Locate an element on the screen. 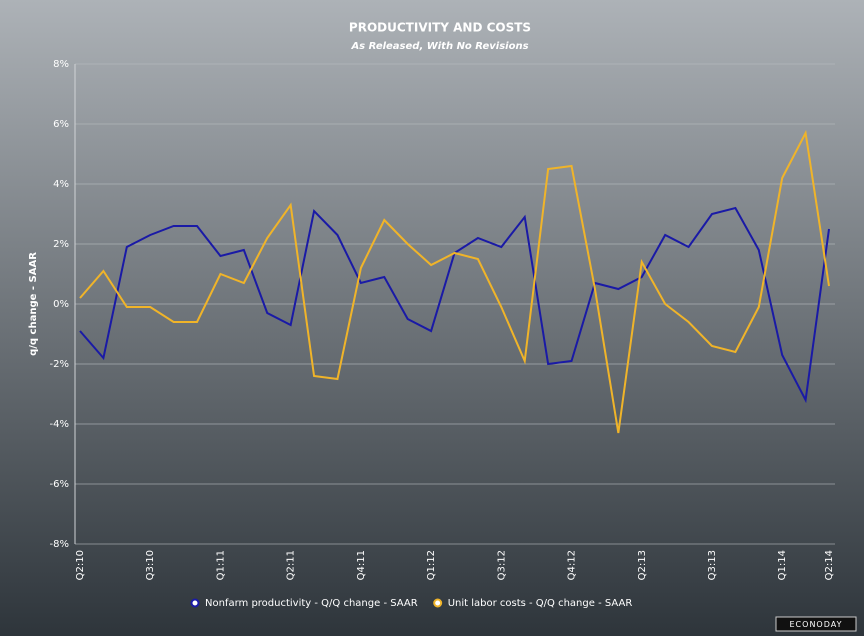  x-tick-label: Q1:11 is located at coordinates (220, 565).